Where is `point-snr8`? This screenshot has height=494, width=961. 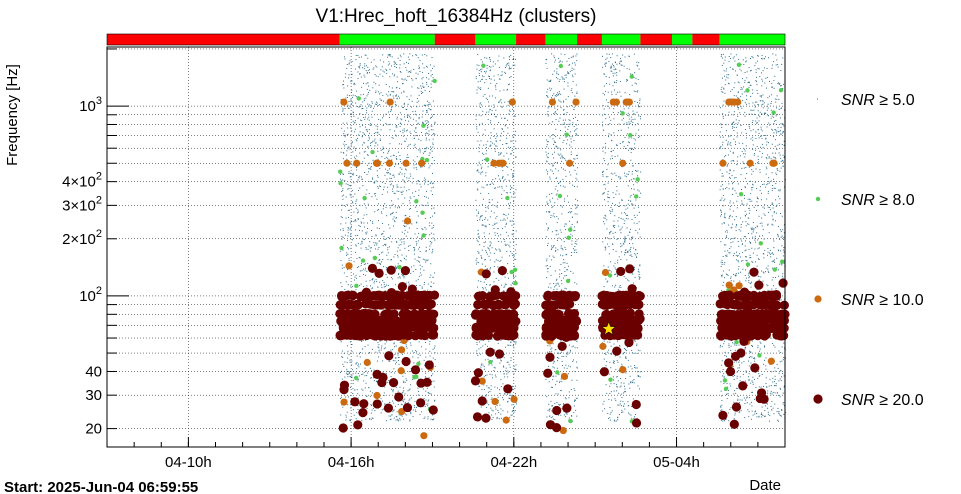 point-snr8 is located at coordinates (414, 377).